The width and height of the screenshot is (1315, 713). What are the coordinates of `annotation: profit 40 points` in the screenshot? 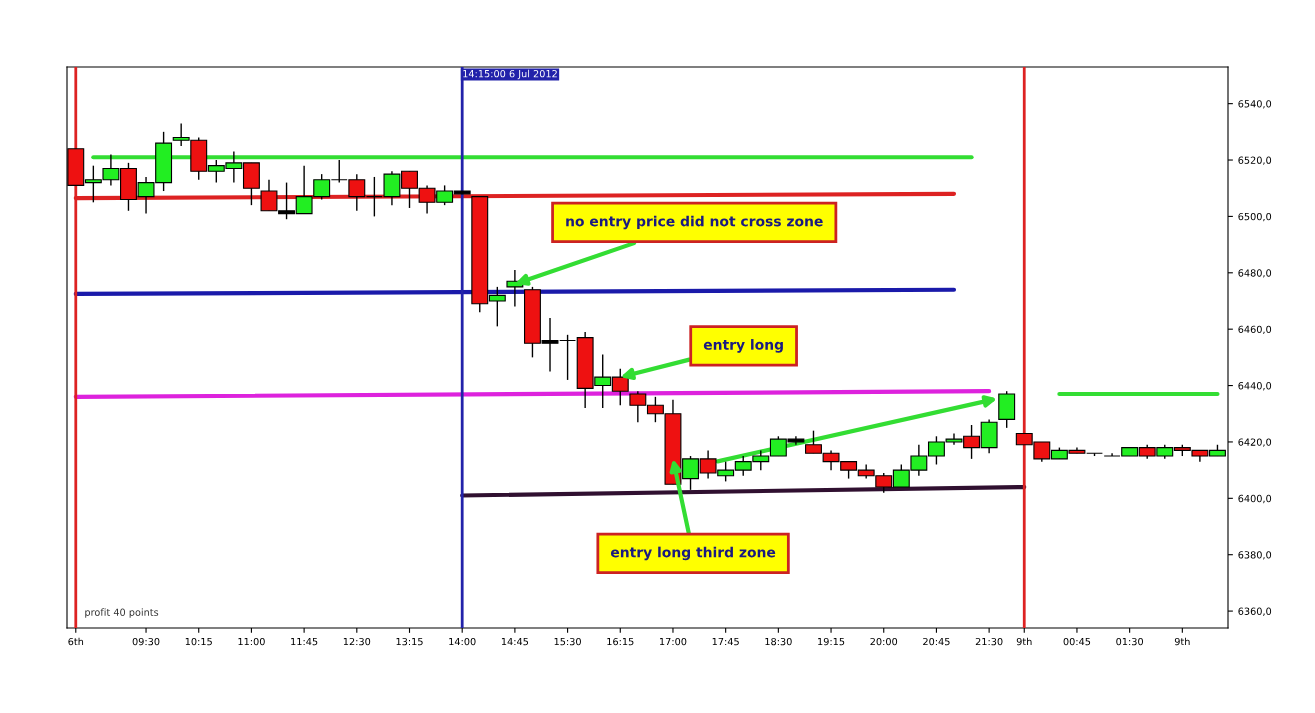 It's located at (122, 613).